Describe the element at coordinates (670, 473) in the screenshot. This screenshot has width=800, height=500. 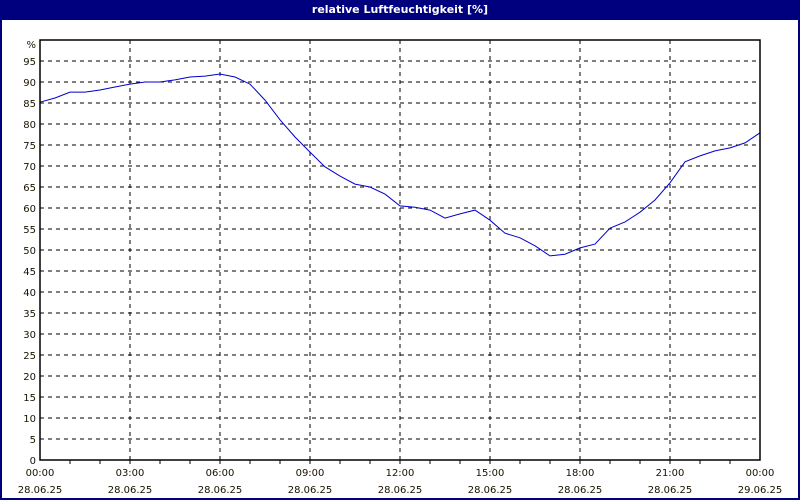
I see `x-tick-time: 21:00` at that location.